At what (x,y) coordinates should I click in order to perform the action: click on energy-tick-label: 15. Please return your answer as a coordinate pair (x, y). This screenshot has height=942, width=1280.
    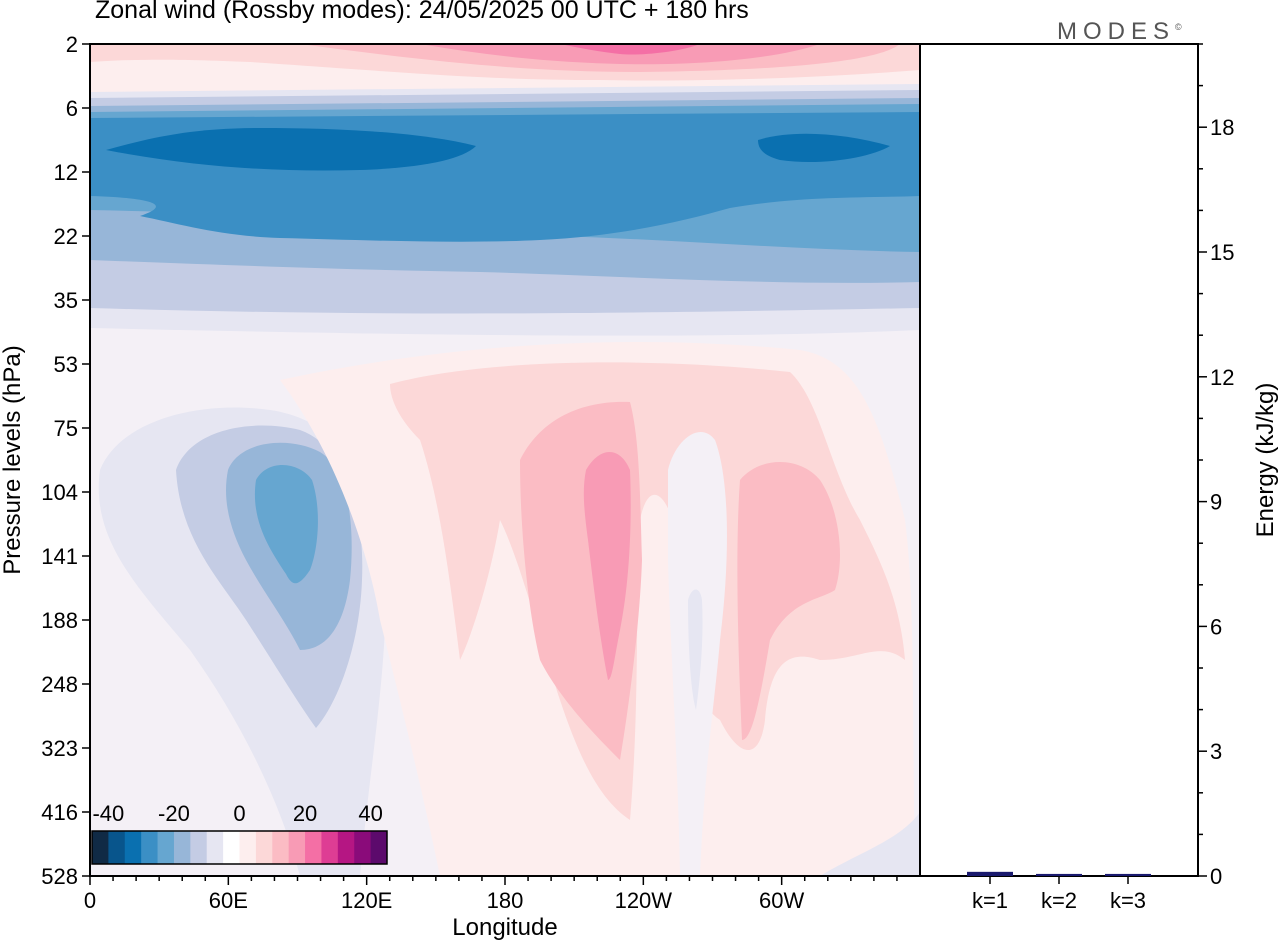
    Looking at the image, I should click on (1222, 252).